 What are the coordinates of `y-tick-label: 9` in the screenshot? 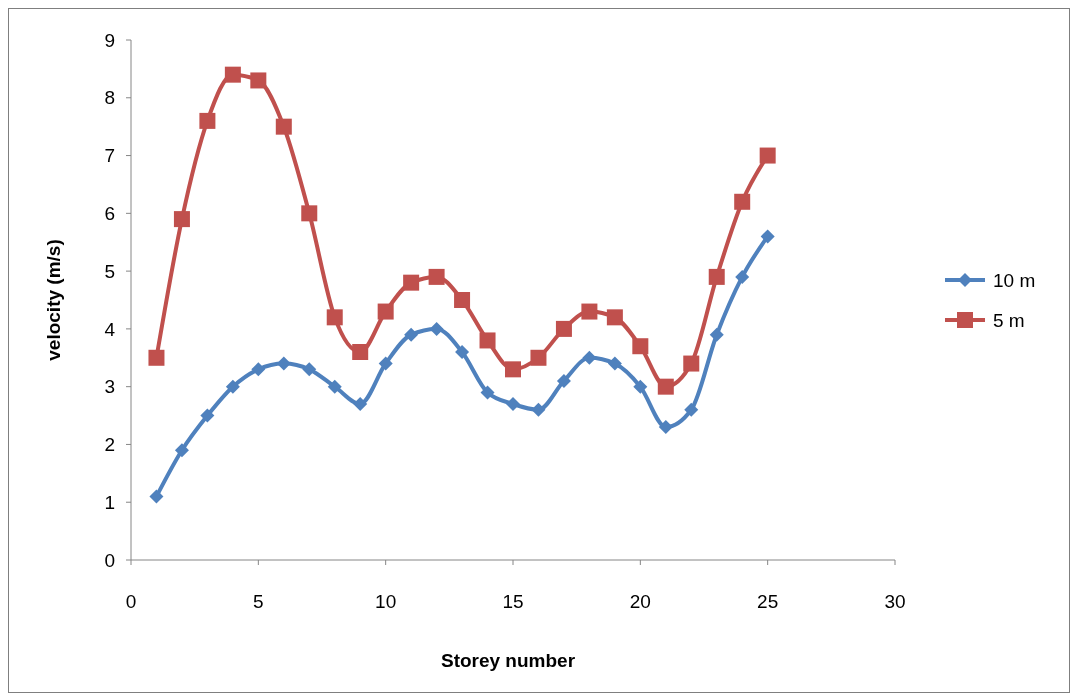 It's located at (109, 40).